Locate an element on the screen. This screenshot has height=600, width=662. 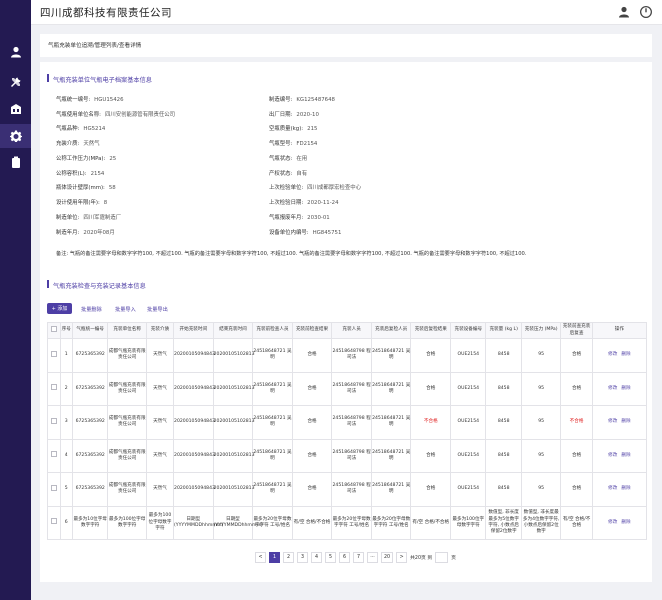
info-field: 公称工作压力(MPa): 25 is located at coordinates (86, 158).